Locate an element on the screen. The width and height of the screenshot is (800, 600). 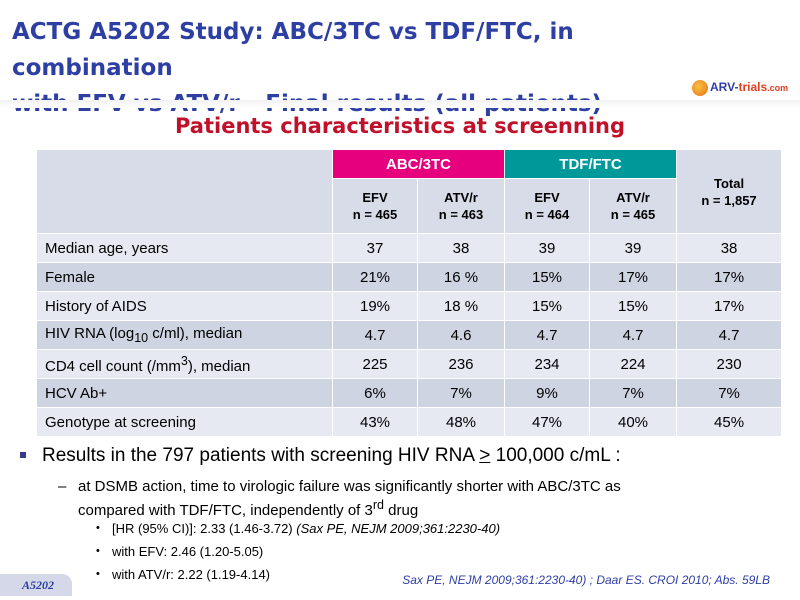
row-label: Genotype at screening is located at coordinates (184, 422).